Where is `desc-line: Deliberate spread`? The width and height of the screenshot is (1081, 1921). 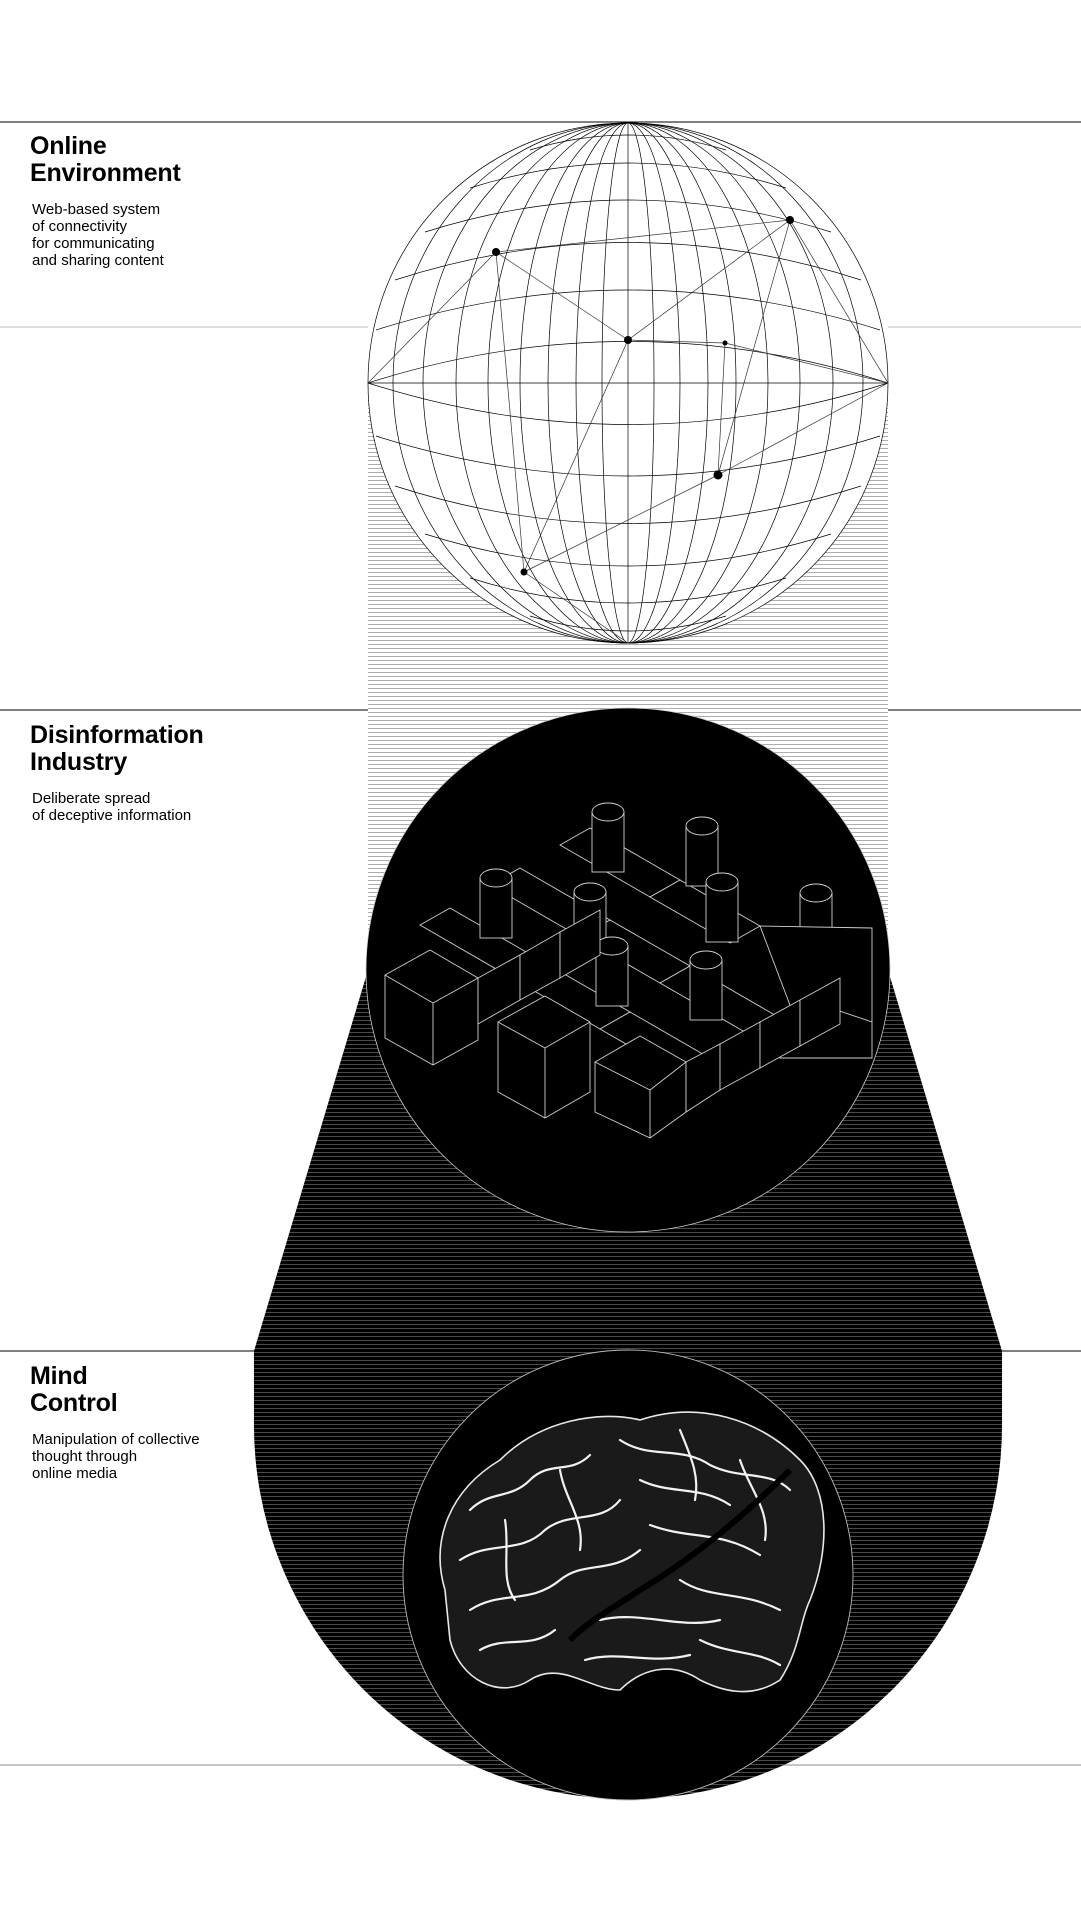 desc-line: Deliberate spread is located at coordinates (91, 798).